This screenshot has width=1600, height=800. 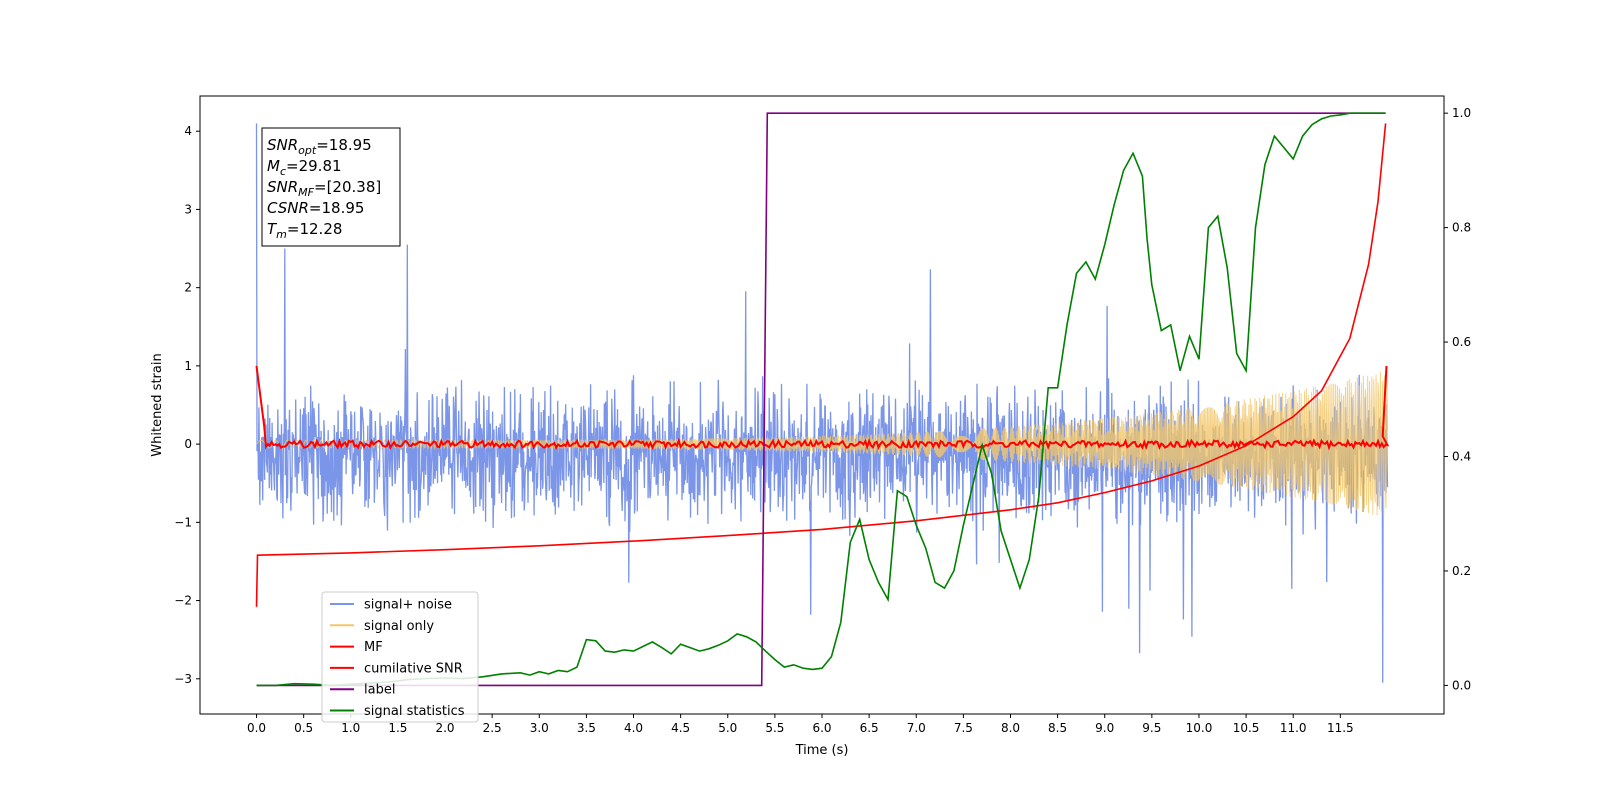 I want to click on y-right-tick-label: 1.0, so click(x=1461, y=113).